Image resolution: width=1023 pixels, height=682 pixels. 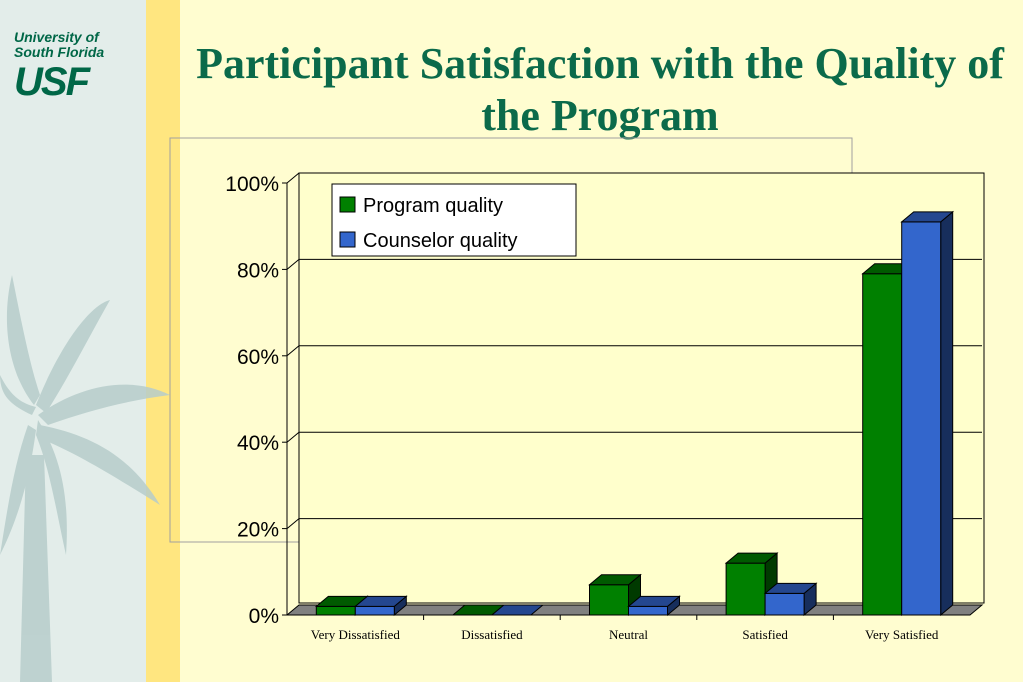 I want to click on x-category-label: Very Satisfied, so click(x=902, y=634).